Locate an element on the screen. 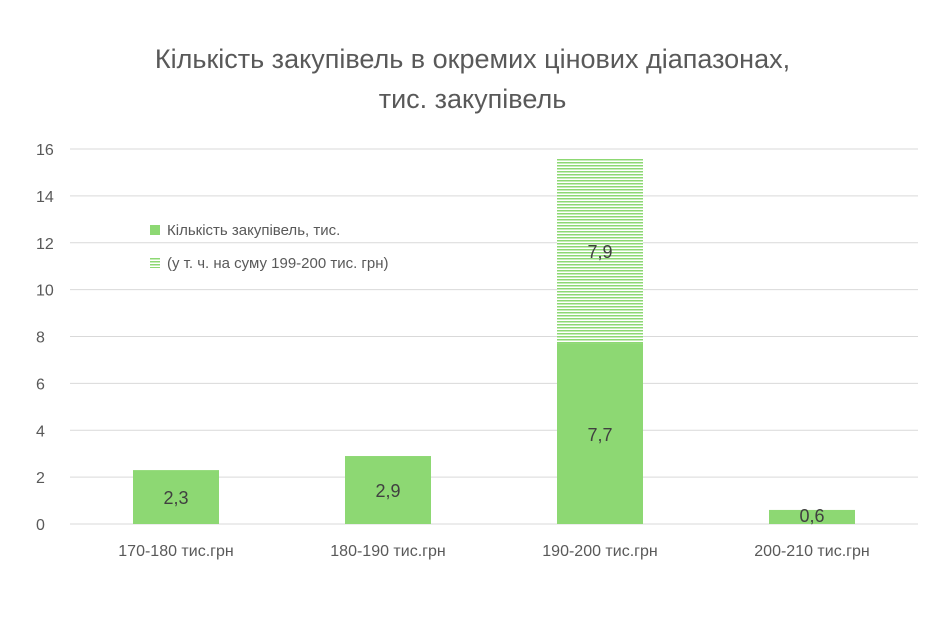 The height and width of the screenshot is (617, 945). x-tick-label: 200-210 тис.грн is located at coordinates (811, 551).